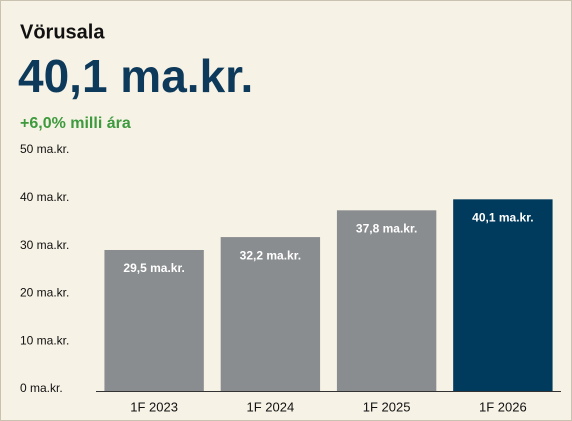 The image size is (572, 421). I want to click on y-tick-label: 10 ma.kr., so click(44, 340).